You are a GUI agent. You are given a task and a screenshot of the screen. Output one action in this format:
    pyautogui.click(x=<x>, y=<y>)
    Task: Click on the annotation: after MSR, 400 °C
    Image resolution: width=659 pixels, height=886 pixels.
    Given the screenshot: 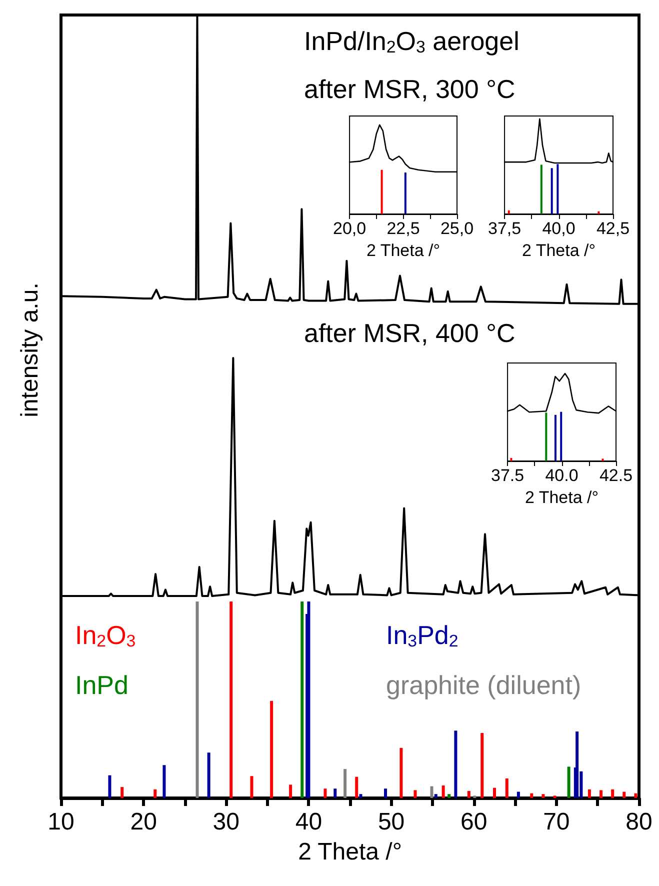 What is the action you would take?
    pyautogui.click(x=410, y=333)
    